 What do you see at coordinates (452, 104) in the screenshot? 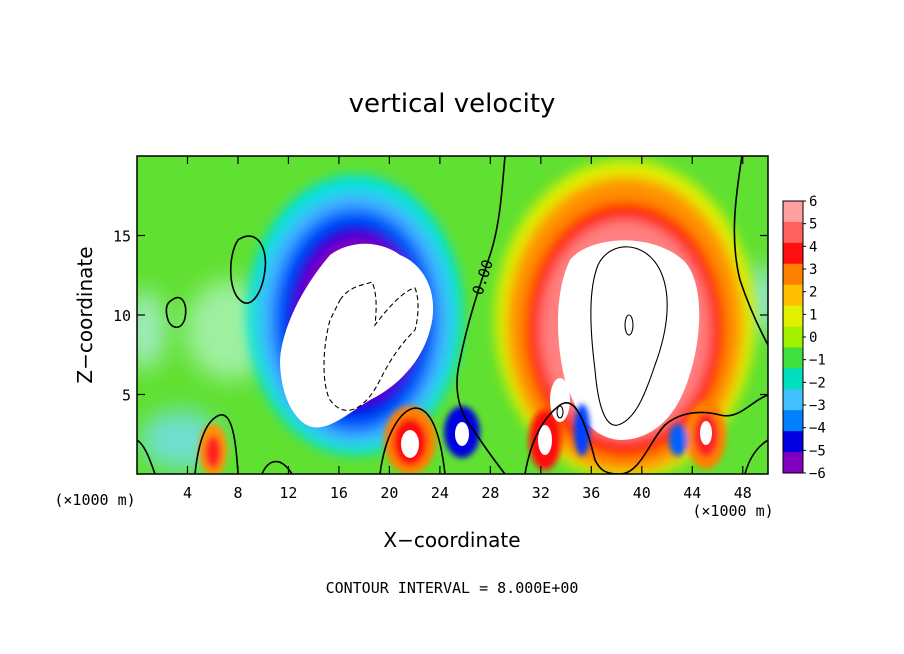
I see `chart-title: vertical velocity` at bounding box center [452, 104].